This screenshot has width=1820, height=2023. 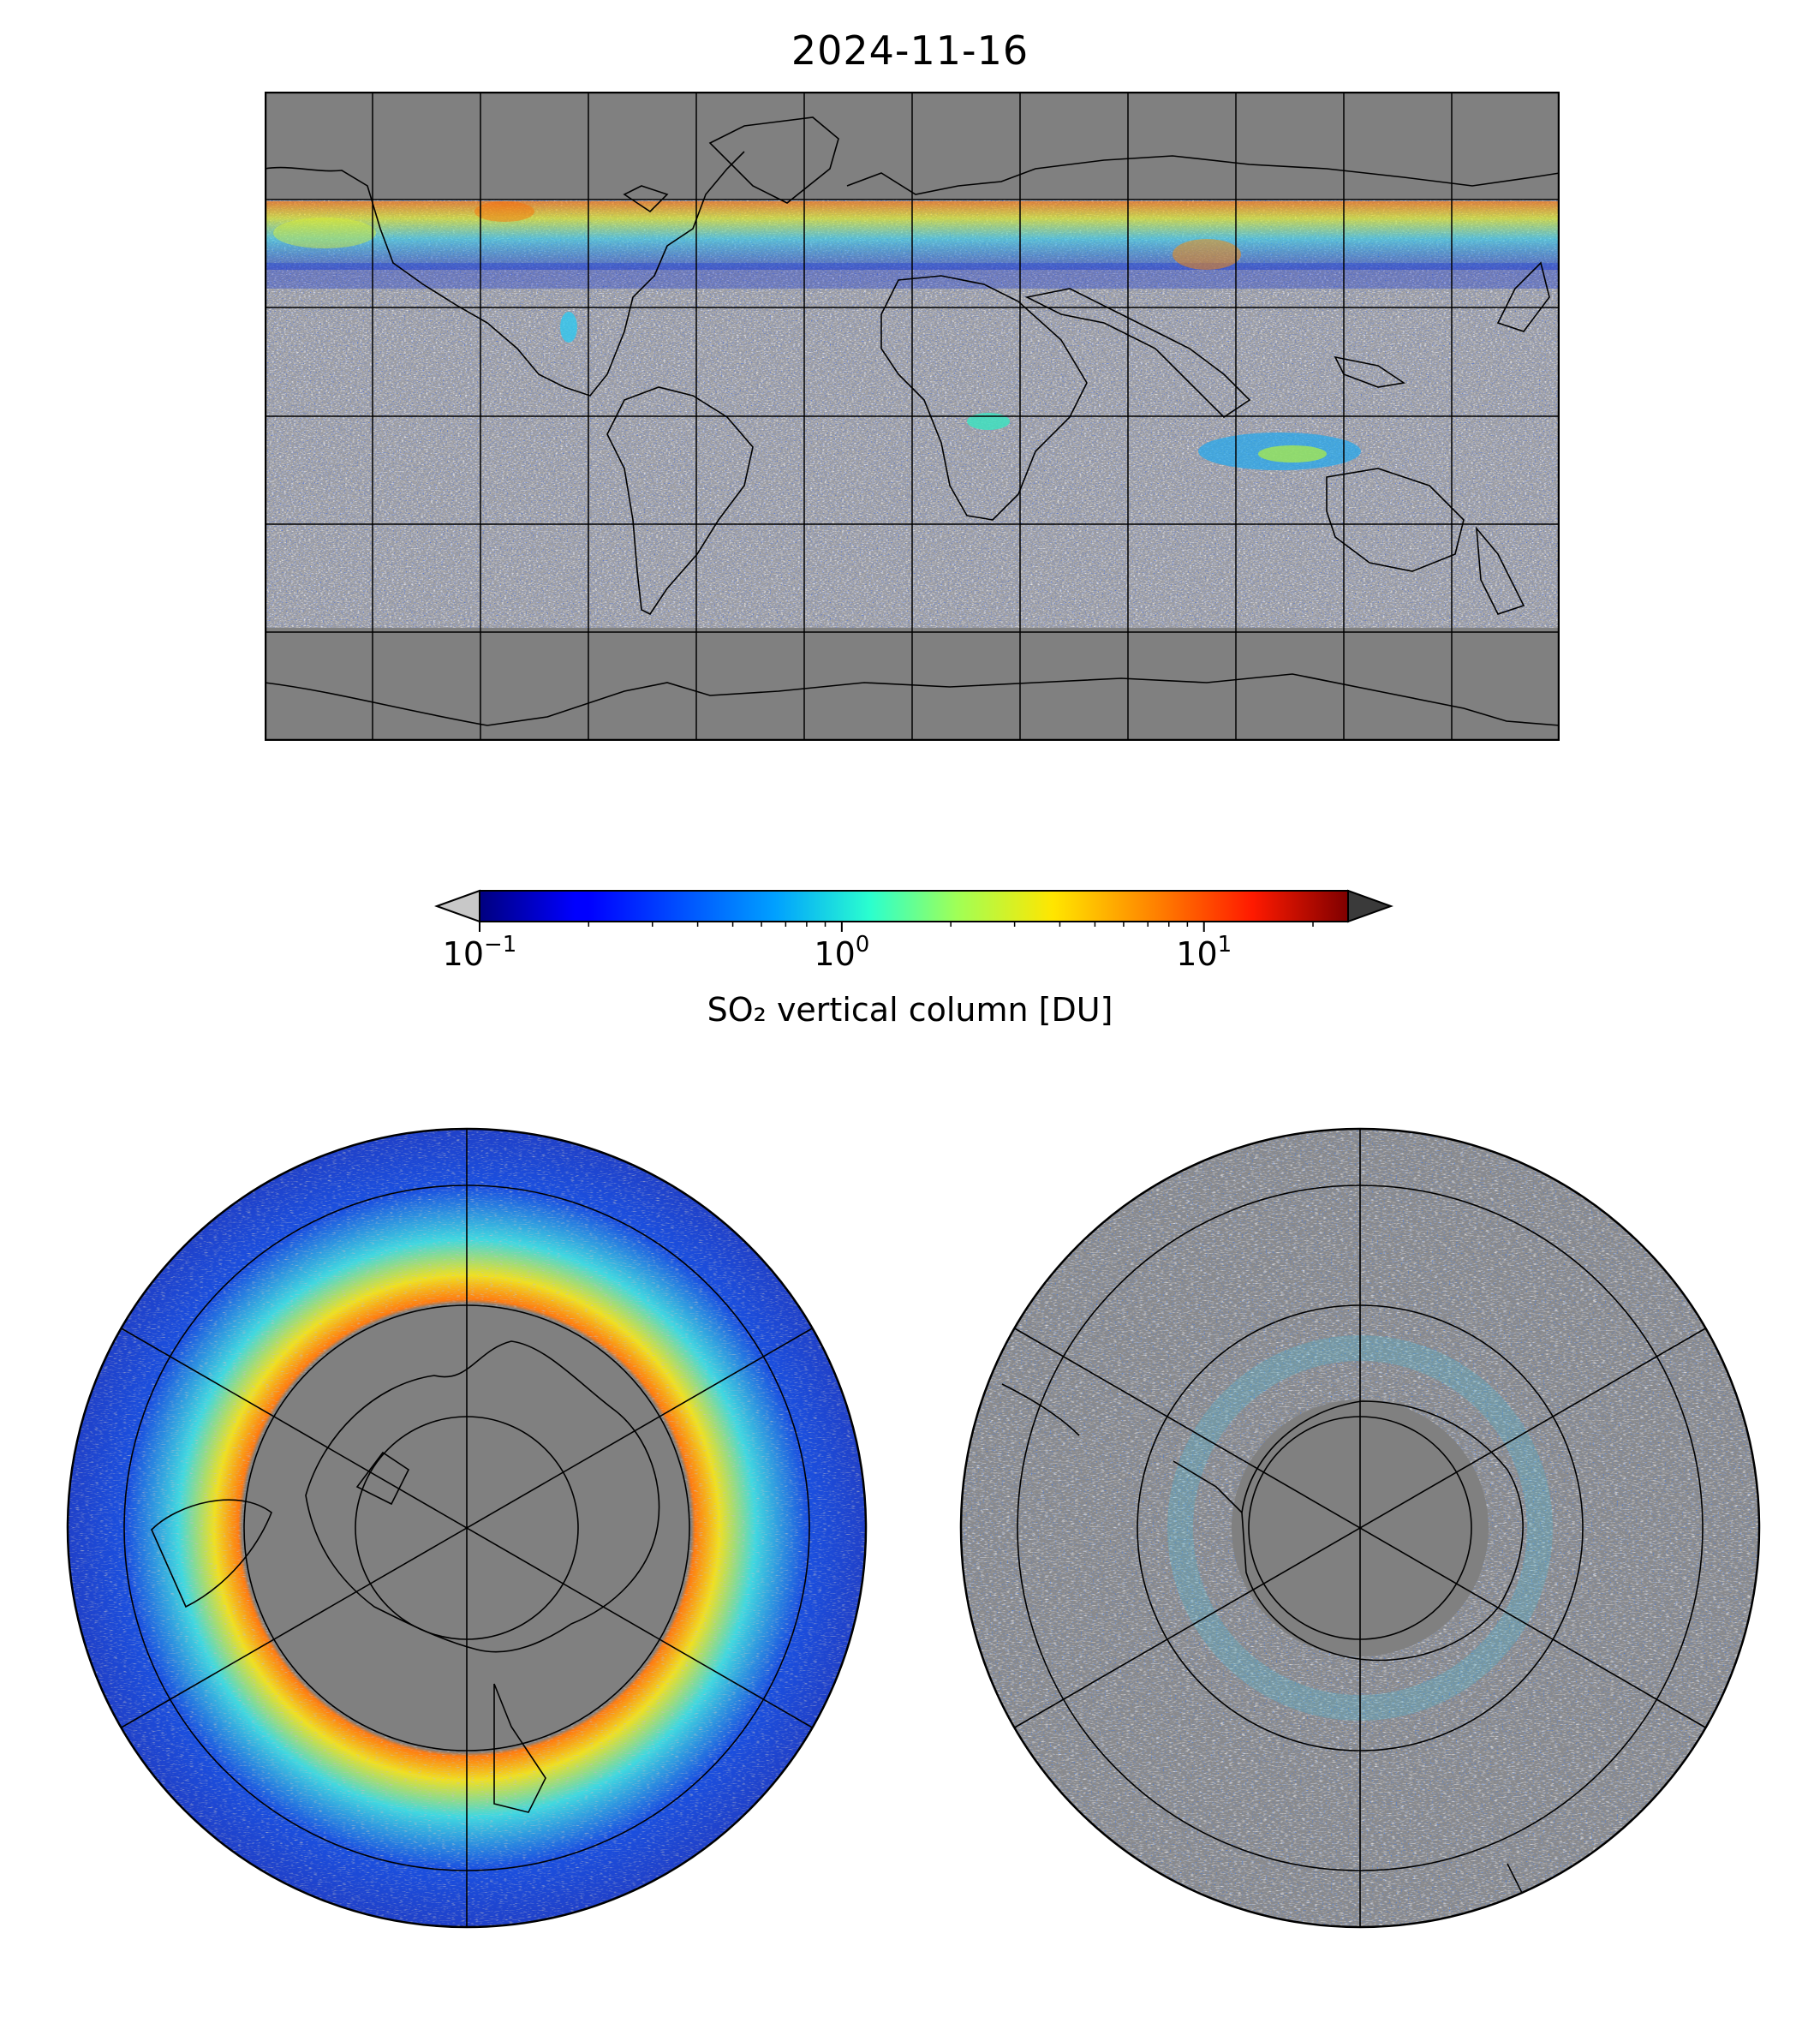 I want to click on colorbar-gradient, so click(x=914, y=906).